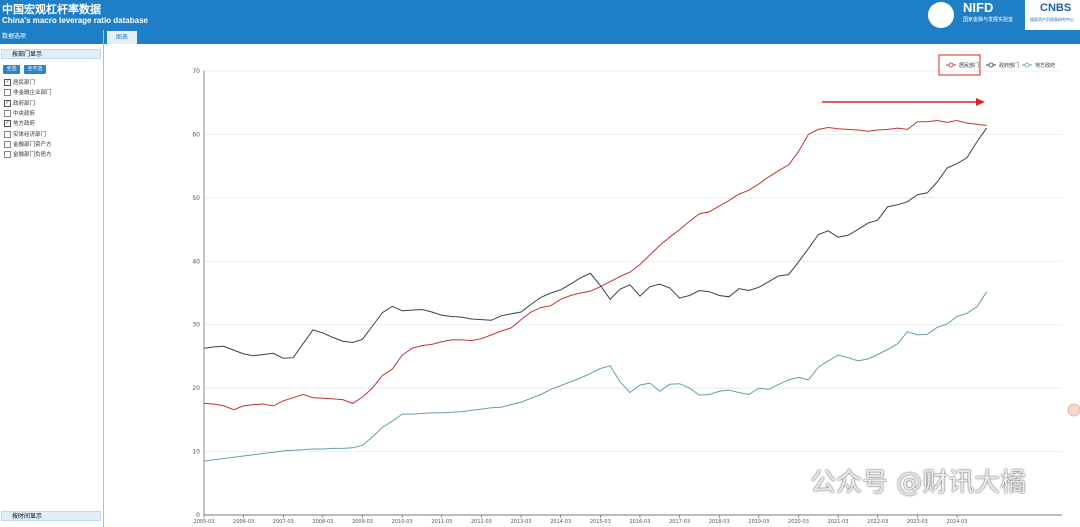  What do you see at coordinates (918, 483) in the screenshot?
I see `watermark: 公众号 @财讯大橘` at bounding box center [918, 483].